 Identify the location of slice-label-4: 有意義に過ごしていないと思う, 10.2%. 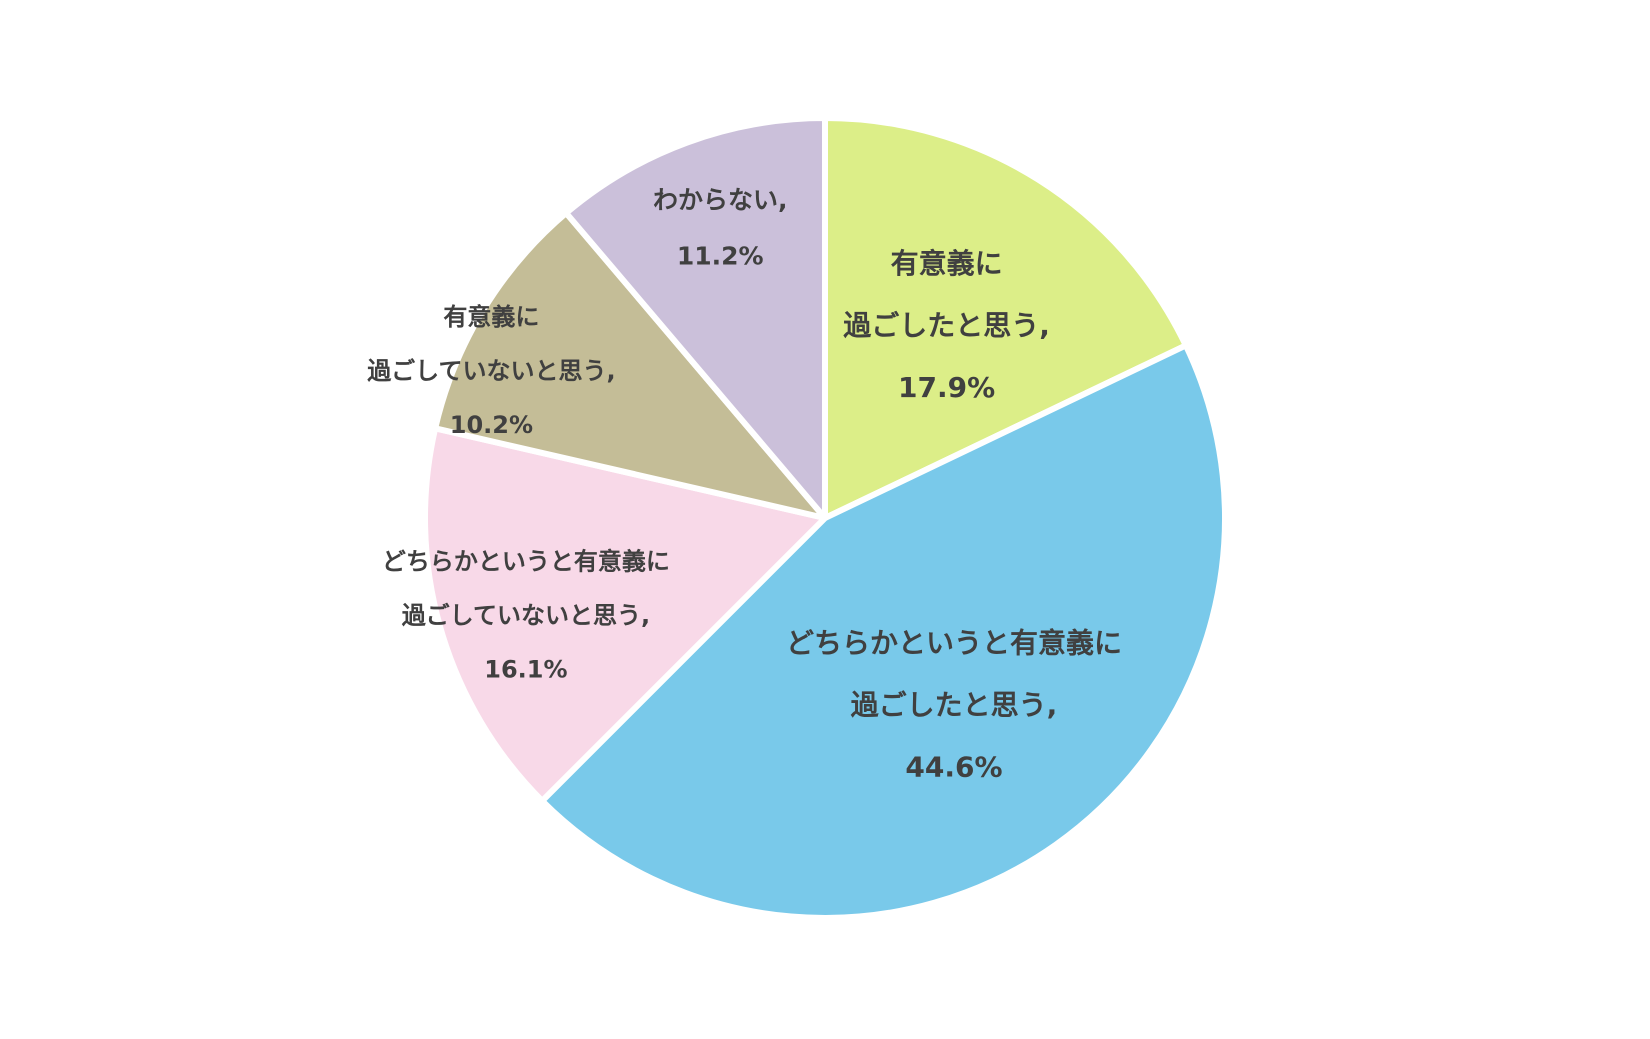
(491, 371).